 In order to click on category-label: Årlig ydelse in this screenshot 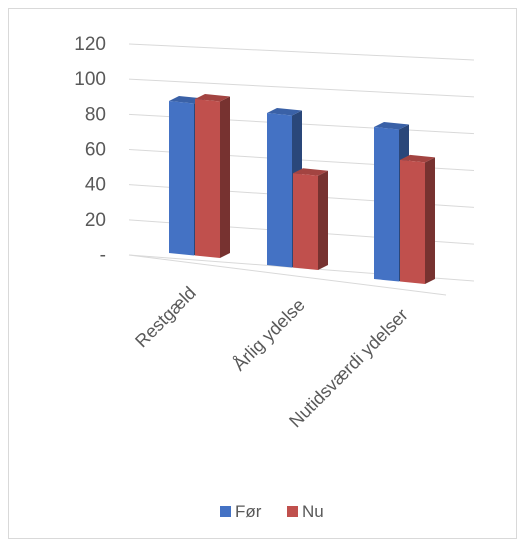, I will do `click(269, 335)`.